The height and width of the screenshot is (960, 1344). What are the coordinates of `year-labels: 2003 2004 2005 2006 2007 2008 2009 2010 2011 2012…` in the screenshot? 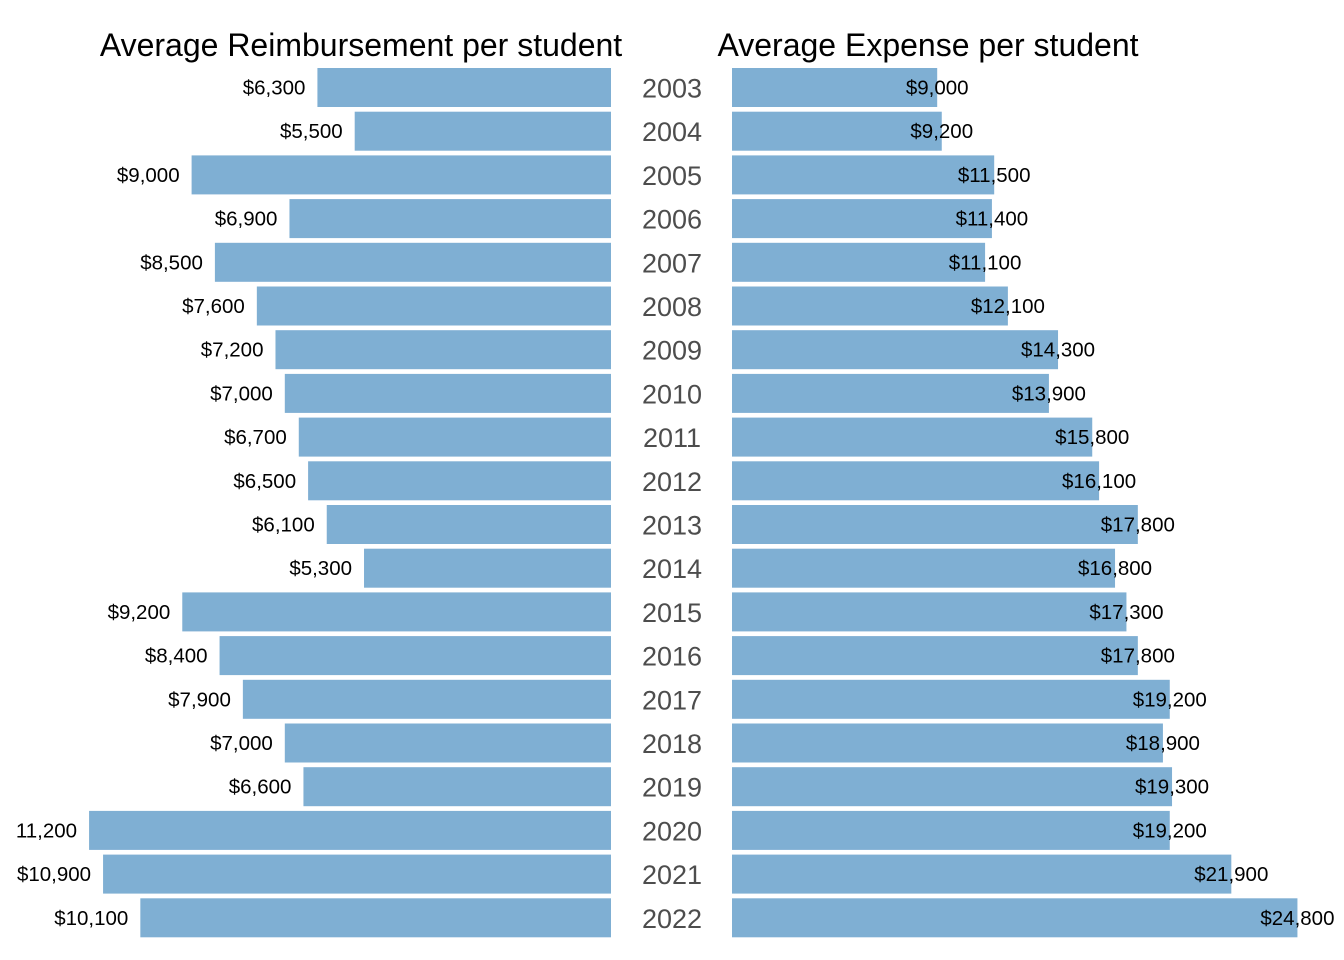 It's located at (672, 504).